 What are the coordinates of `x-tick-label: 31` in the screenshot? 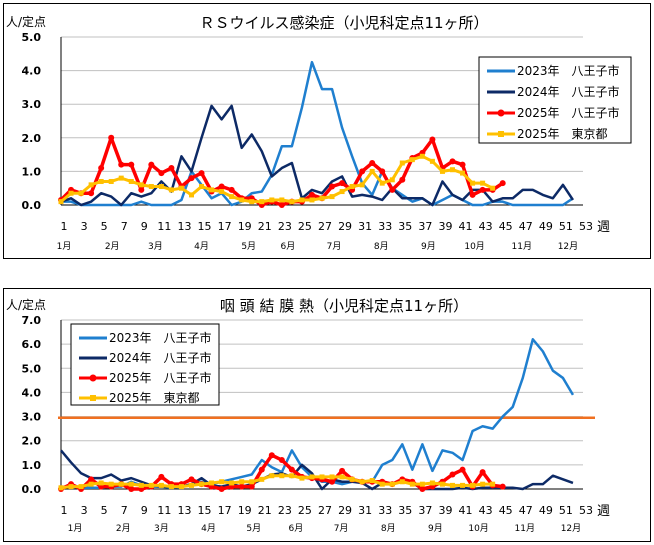 It's located at (365, 510).